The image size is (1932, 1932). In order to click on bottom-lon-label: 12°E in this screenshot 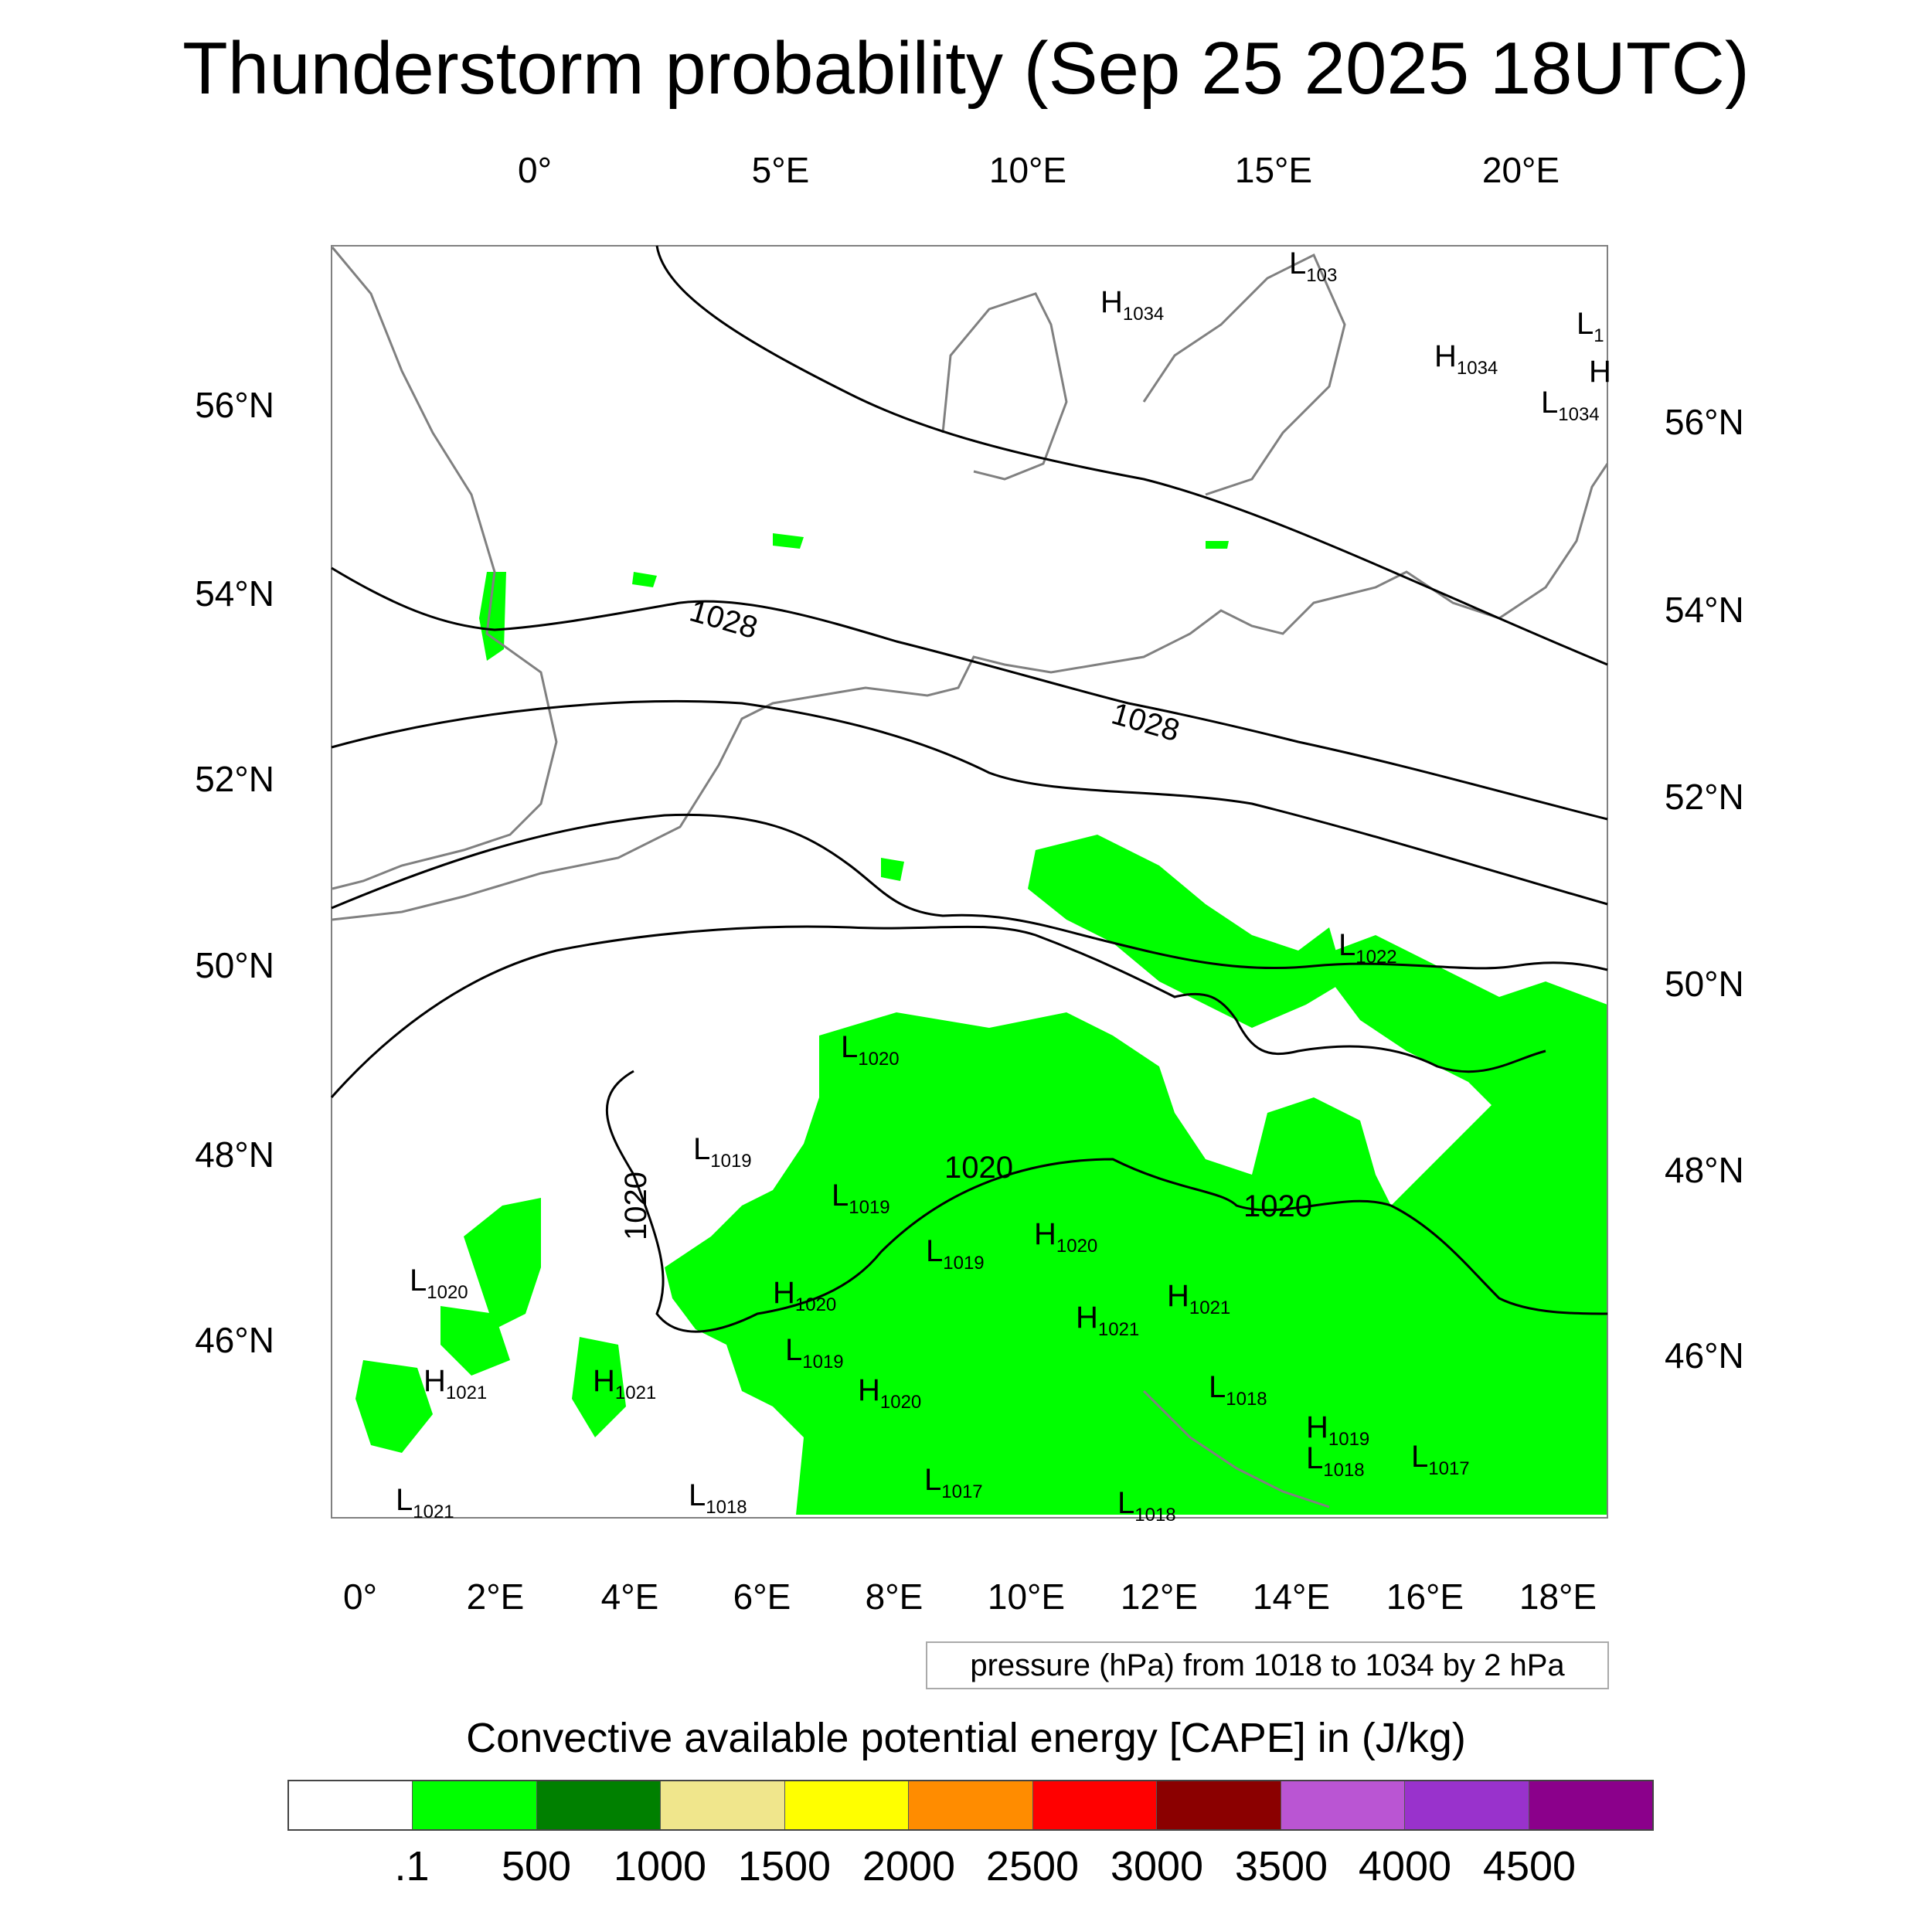, I will do `click(1159, 1597)`.